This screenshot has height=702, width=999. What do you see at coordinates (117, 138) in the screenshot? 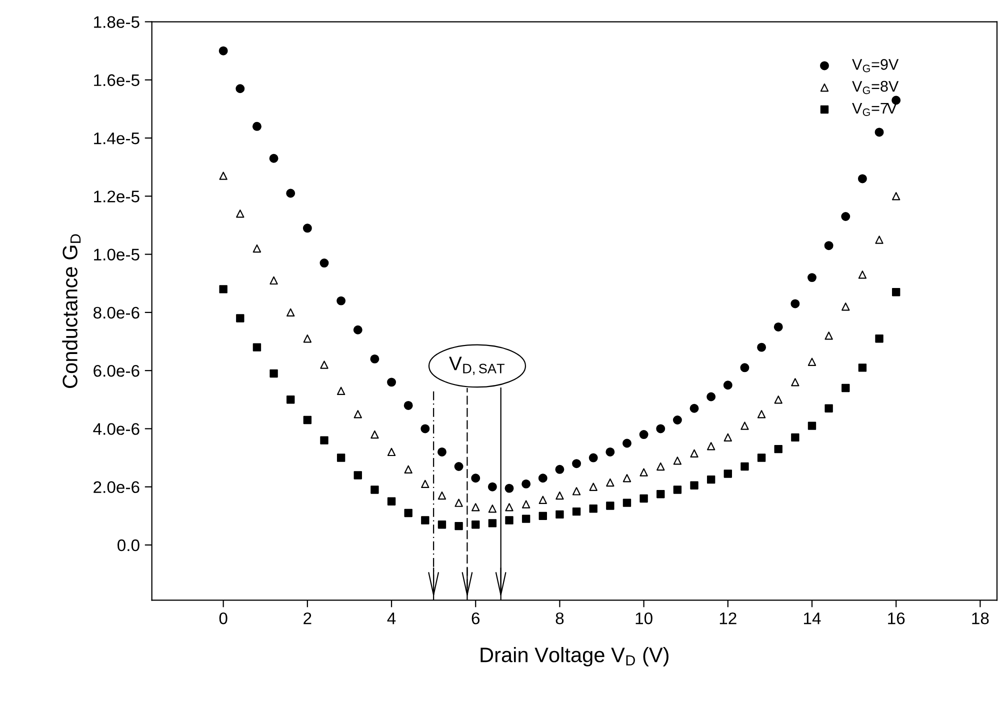
I see `y-tick-label: 1.4e-5` at bounding box center [117, 138].